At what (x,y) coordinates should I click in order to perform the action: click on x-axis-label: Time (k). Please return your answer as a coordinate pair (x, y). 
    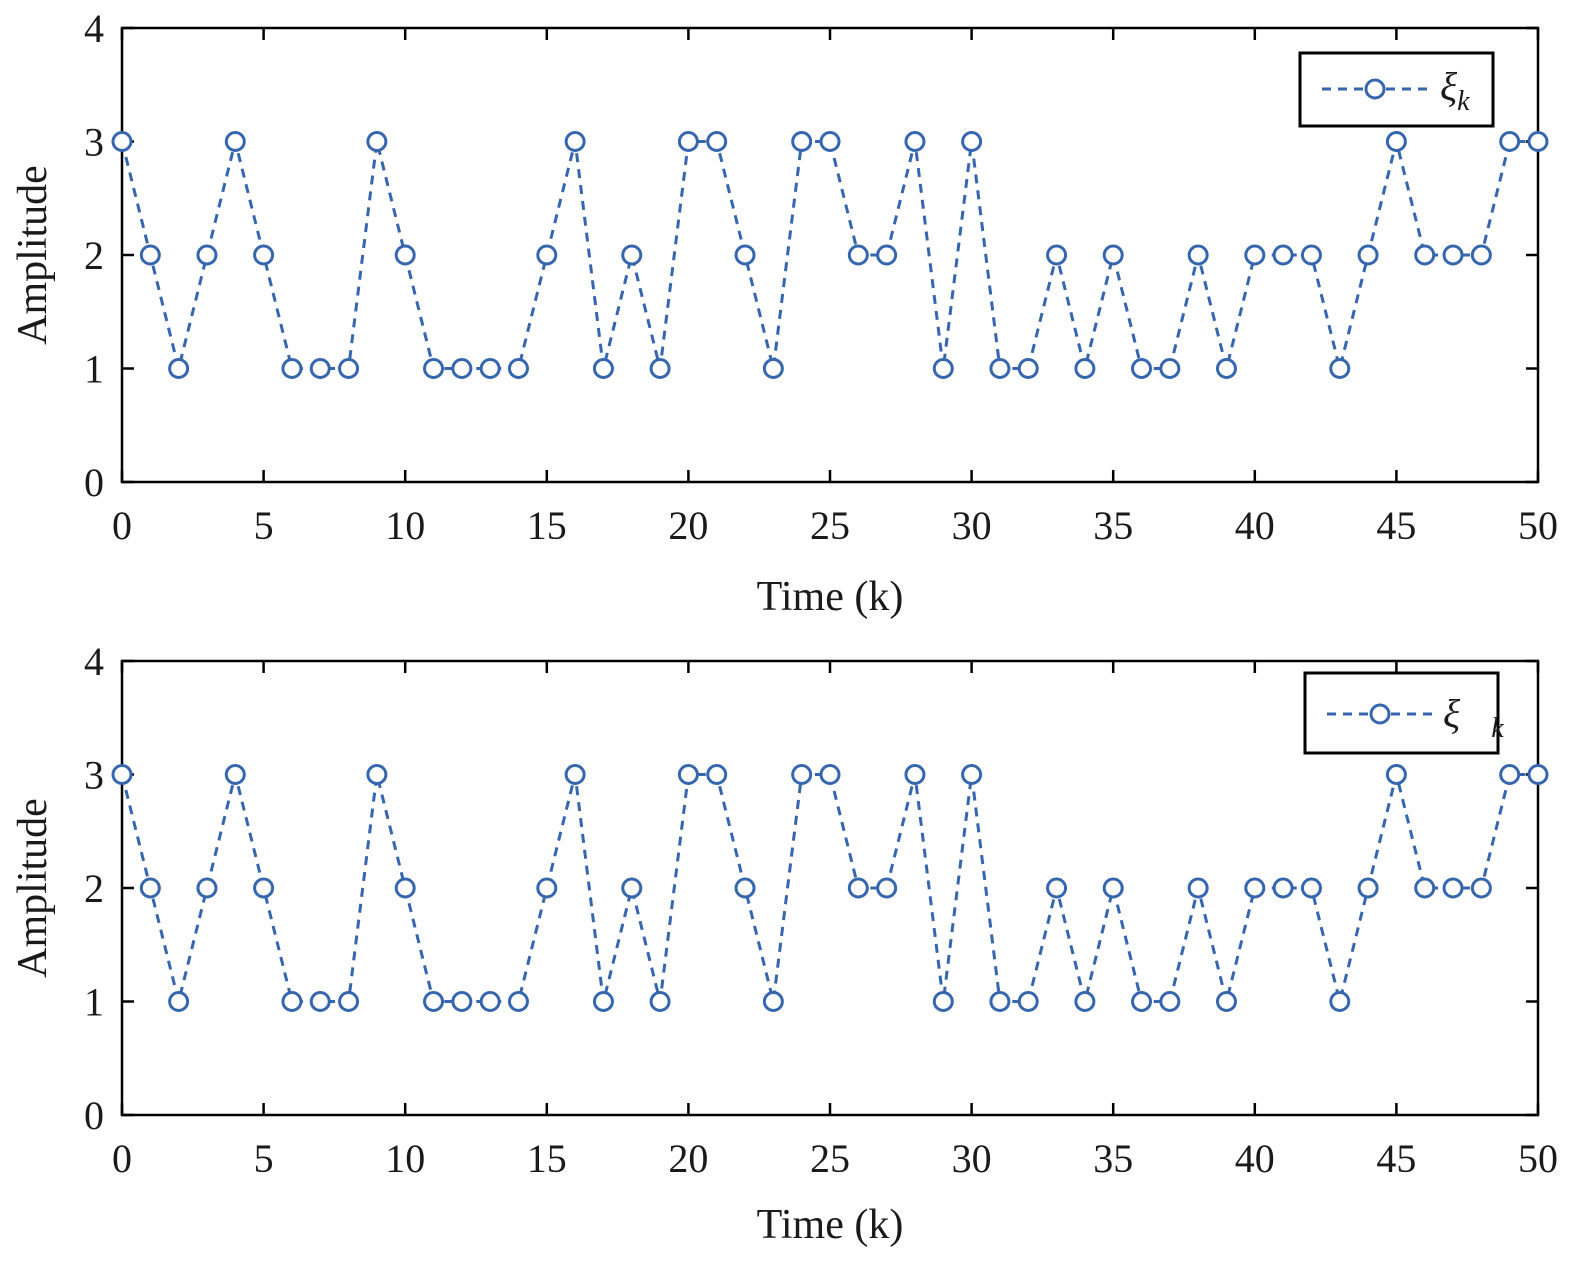
    Looking at the image, I should click on (830, 597).